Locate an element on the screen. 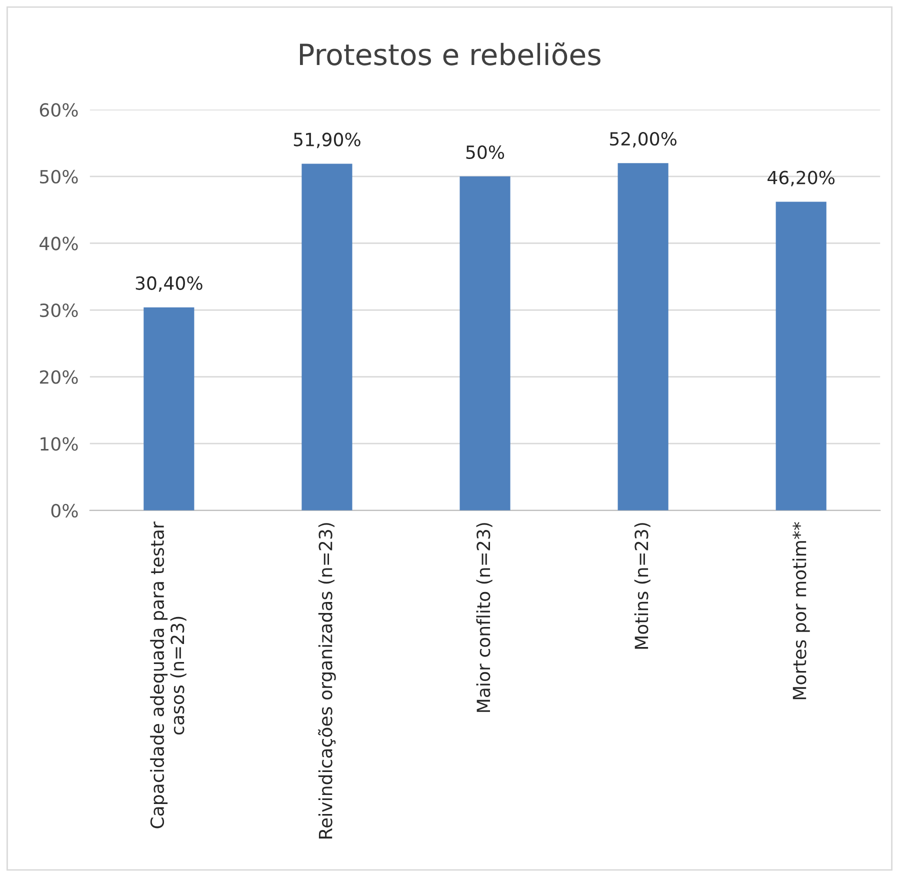 Image resolution: width=899 pixels, height=877 pixels. data-label: 46,20% is located at coordinates (801, 178).